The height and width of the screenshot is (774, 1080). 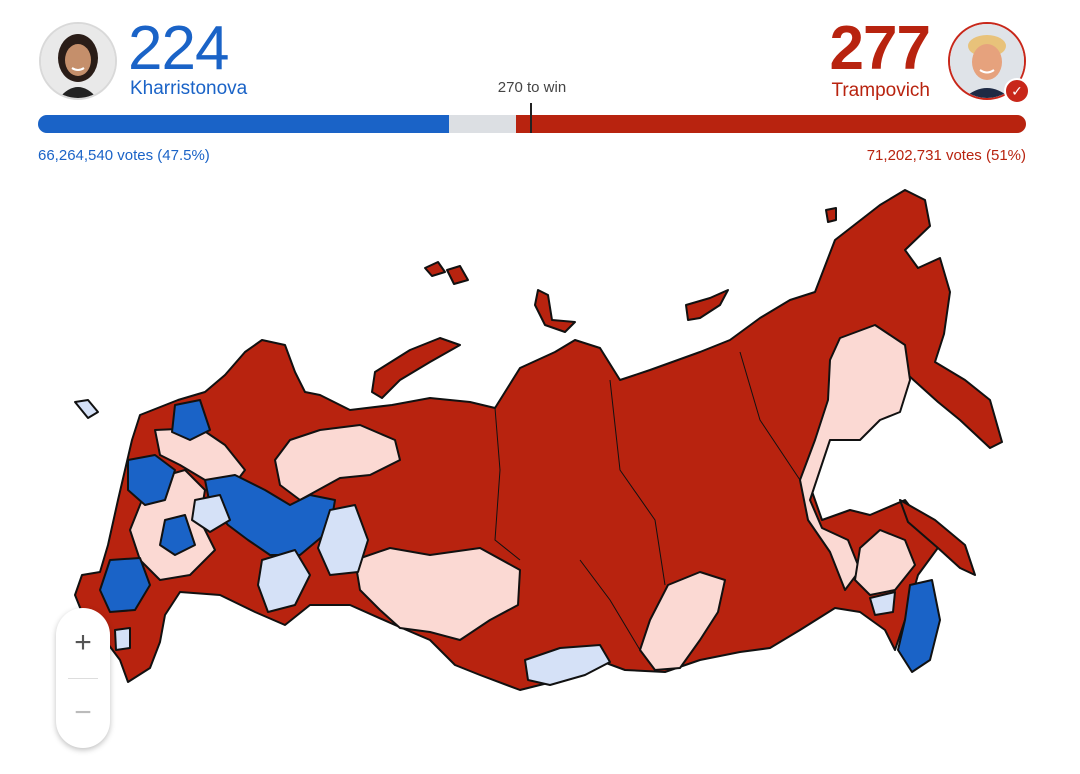 What do you see at coordinates (189, 88) in the screenshot?
I see `dem-candidate-name: Kharristonova` at bounding box center [189, 88].